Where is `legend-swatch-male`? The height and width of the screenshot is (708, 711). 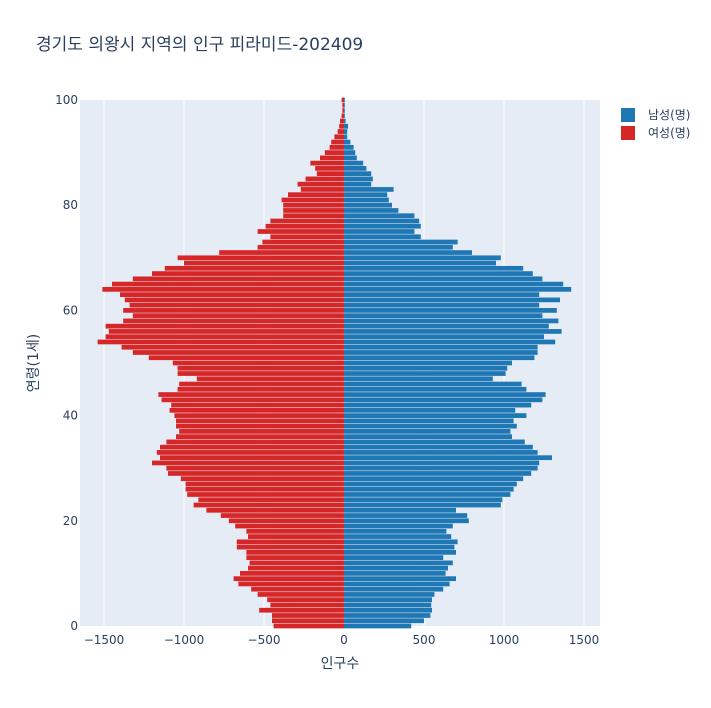 legend-swatch-male is located at coordinates (628, 115).